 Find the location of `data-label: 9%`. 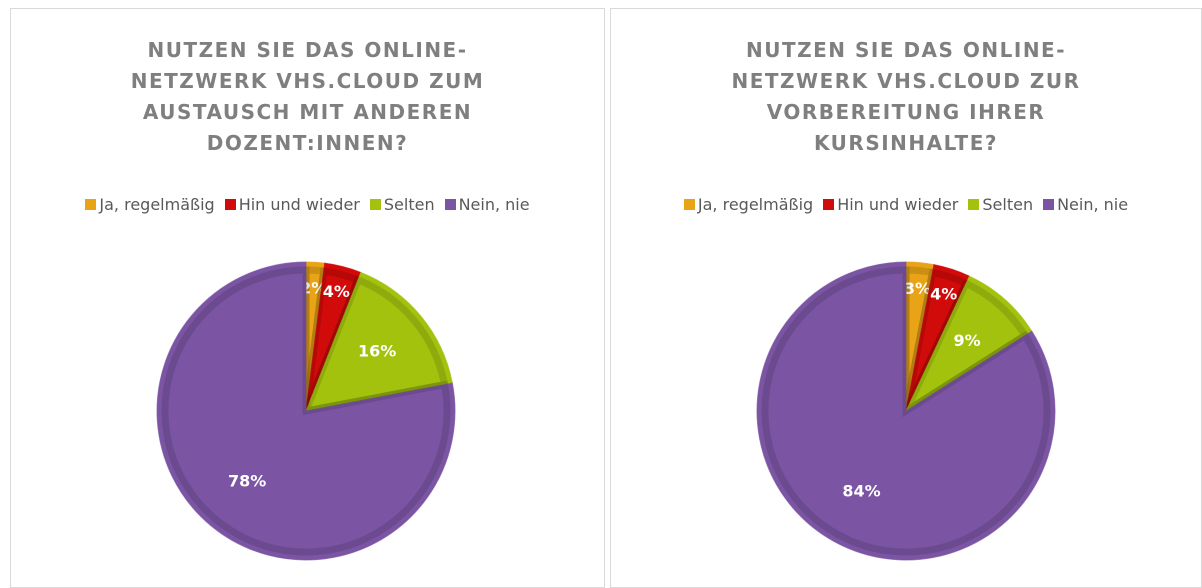

data-label: 9% is located at coordinates (967, 340).